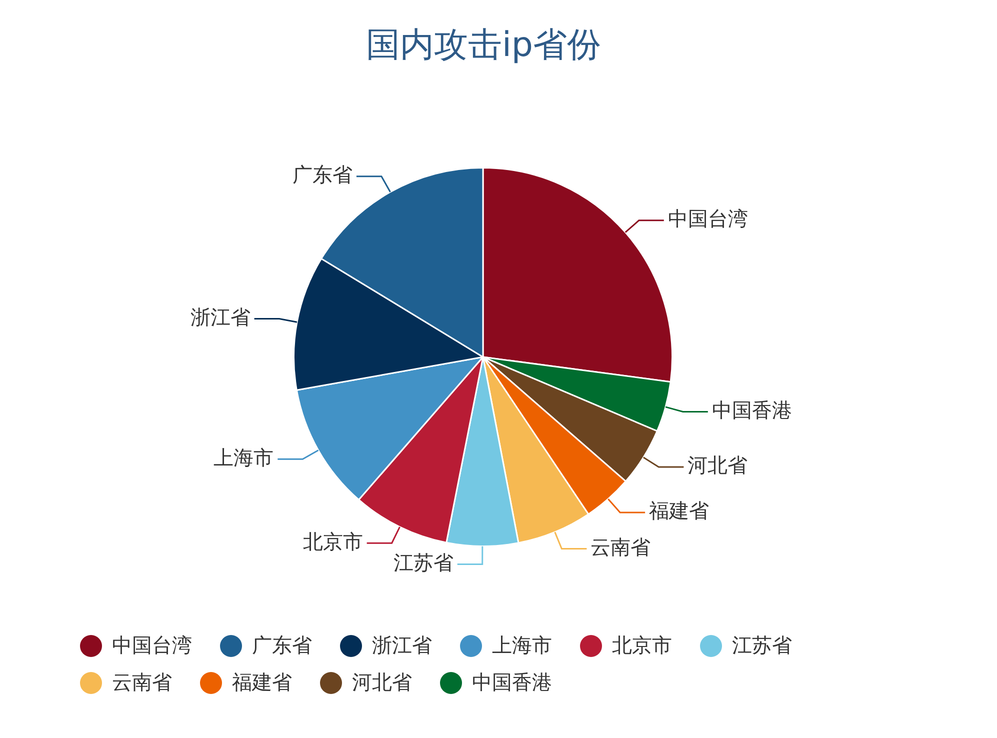 This screenshot has width=997, height=738. I want to click on slice-label: 福建省, so click(679, 510).